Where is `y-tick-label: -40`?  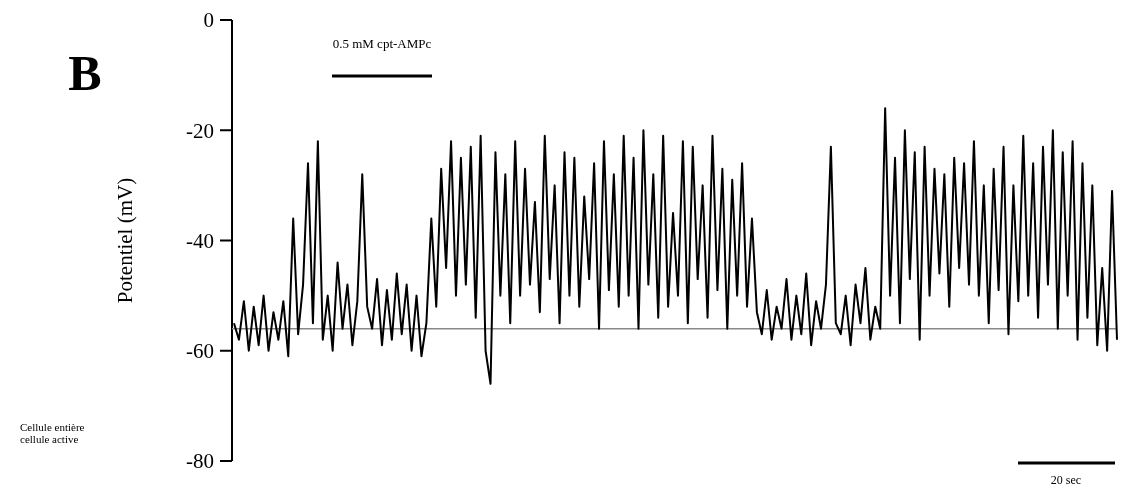 y-tick-label: -40 is located at coordinates (200, 240).